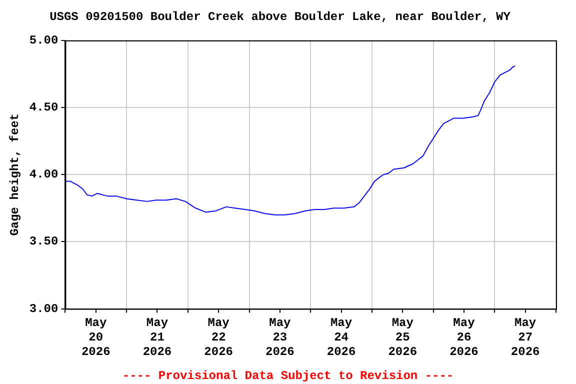 Image resolution: width=576 pixels, height=384 pixels. What do you see at coordinates (43, 175) in the screenshot?
I see `y-tick-label: 4.00` at bounding box center [43, 175].